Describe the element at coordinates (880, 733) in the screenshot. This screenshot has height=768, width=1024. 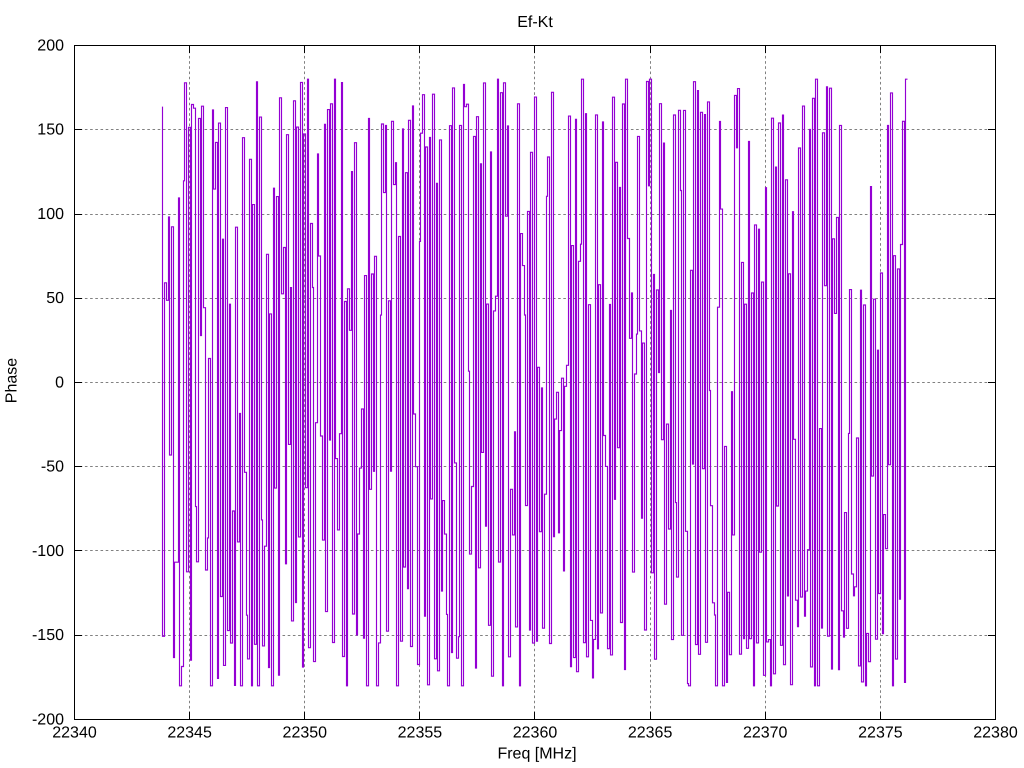
I see `svg-text: 22375` at that location.